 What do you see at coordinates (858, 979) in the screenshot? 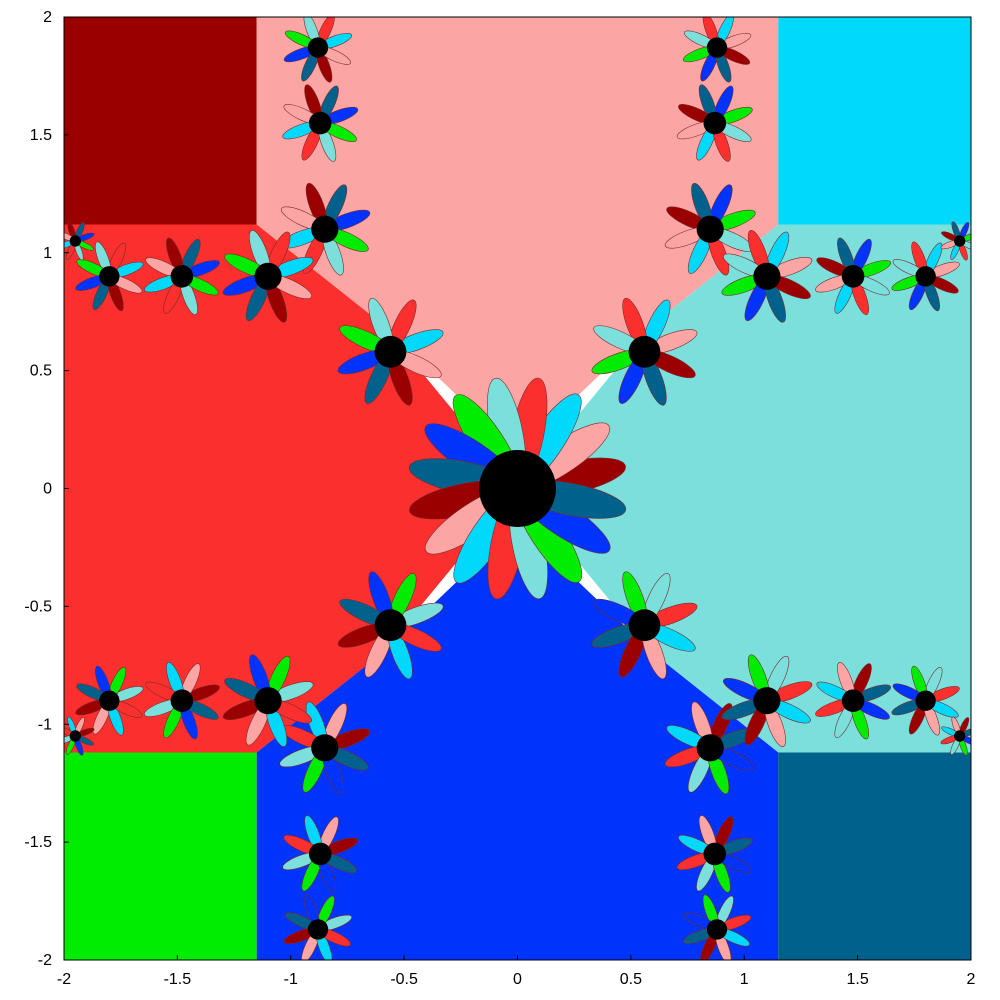
I see `x-tick-label: 1.5` at bounding box center [858, 979].